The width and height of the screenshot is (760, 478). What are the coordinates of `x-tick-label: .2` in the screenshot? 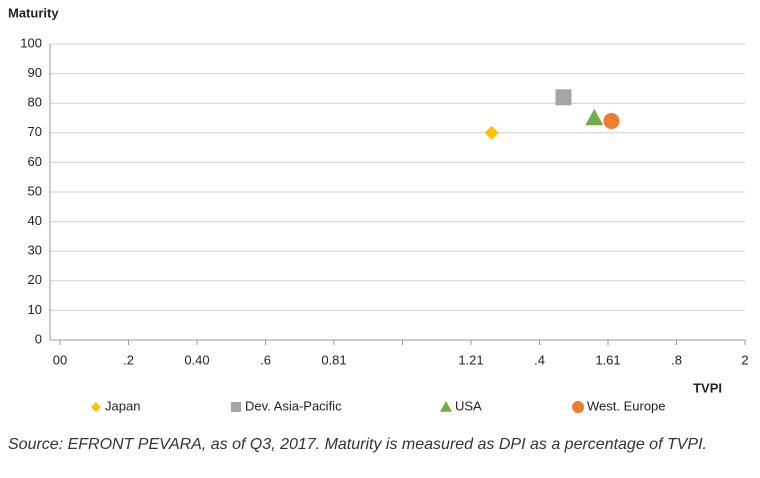 It's located at (128, 359).